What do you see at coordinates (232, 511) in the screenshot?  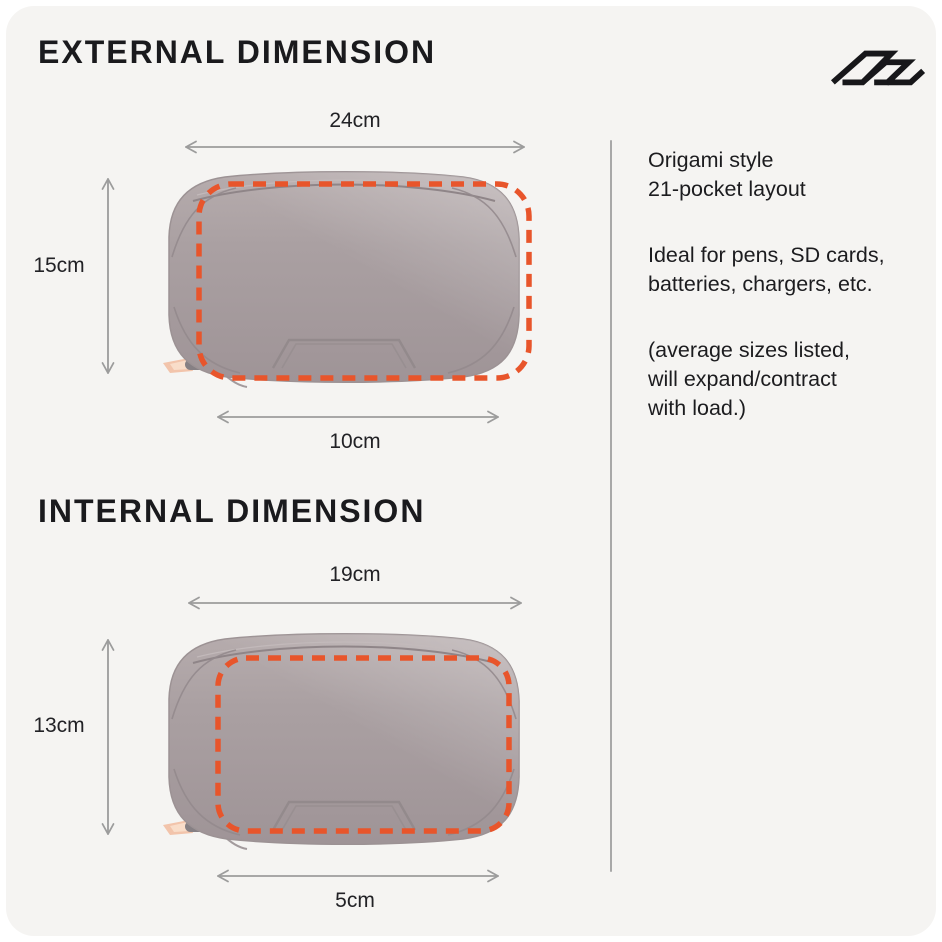 I see `internal-dimension-heading: INTERNAL DIMENSION` at bounding box center [232, 511].